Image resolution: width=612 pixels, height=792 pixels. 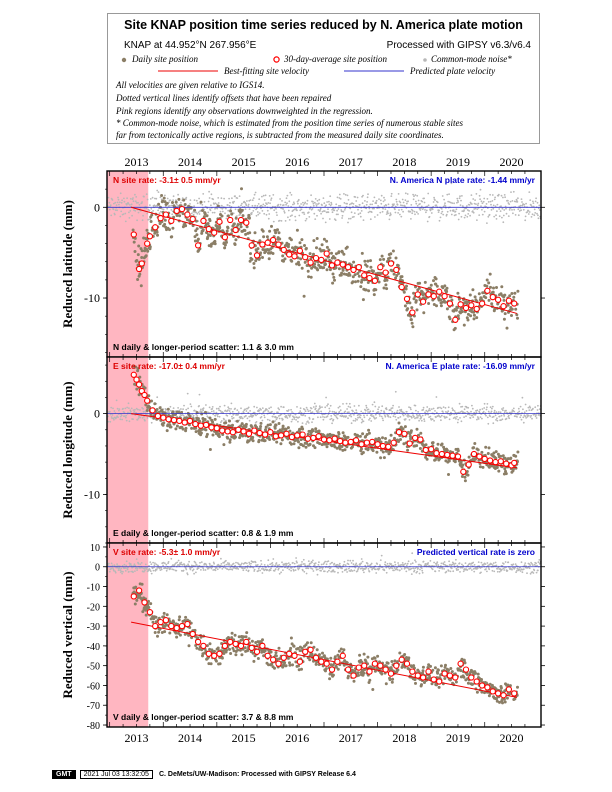 I want to click on y-axis-label: Reduced latitude (mm), so click(x=67, y=264).